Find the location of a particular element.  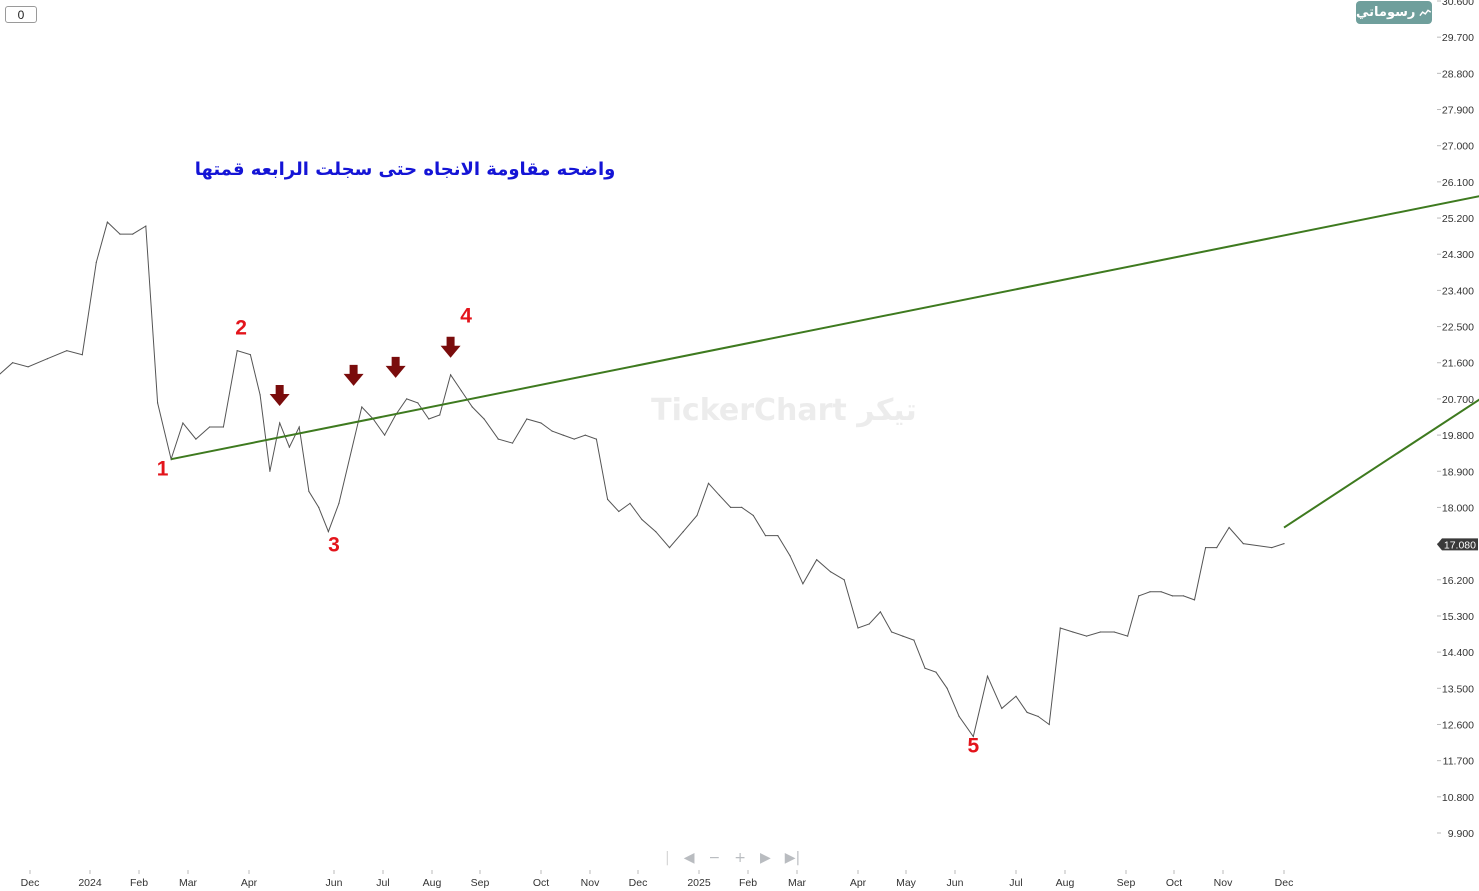

y-tick-label: 23.400 is located at coordinates (1458, 291).